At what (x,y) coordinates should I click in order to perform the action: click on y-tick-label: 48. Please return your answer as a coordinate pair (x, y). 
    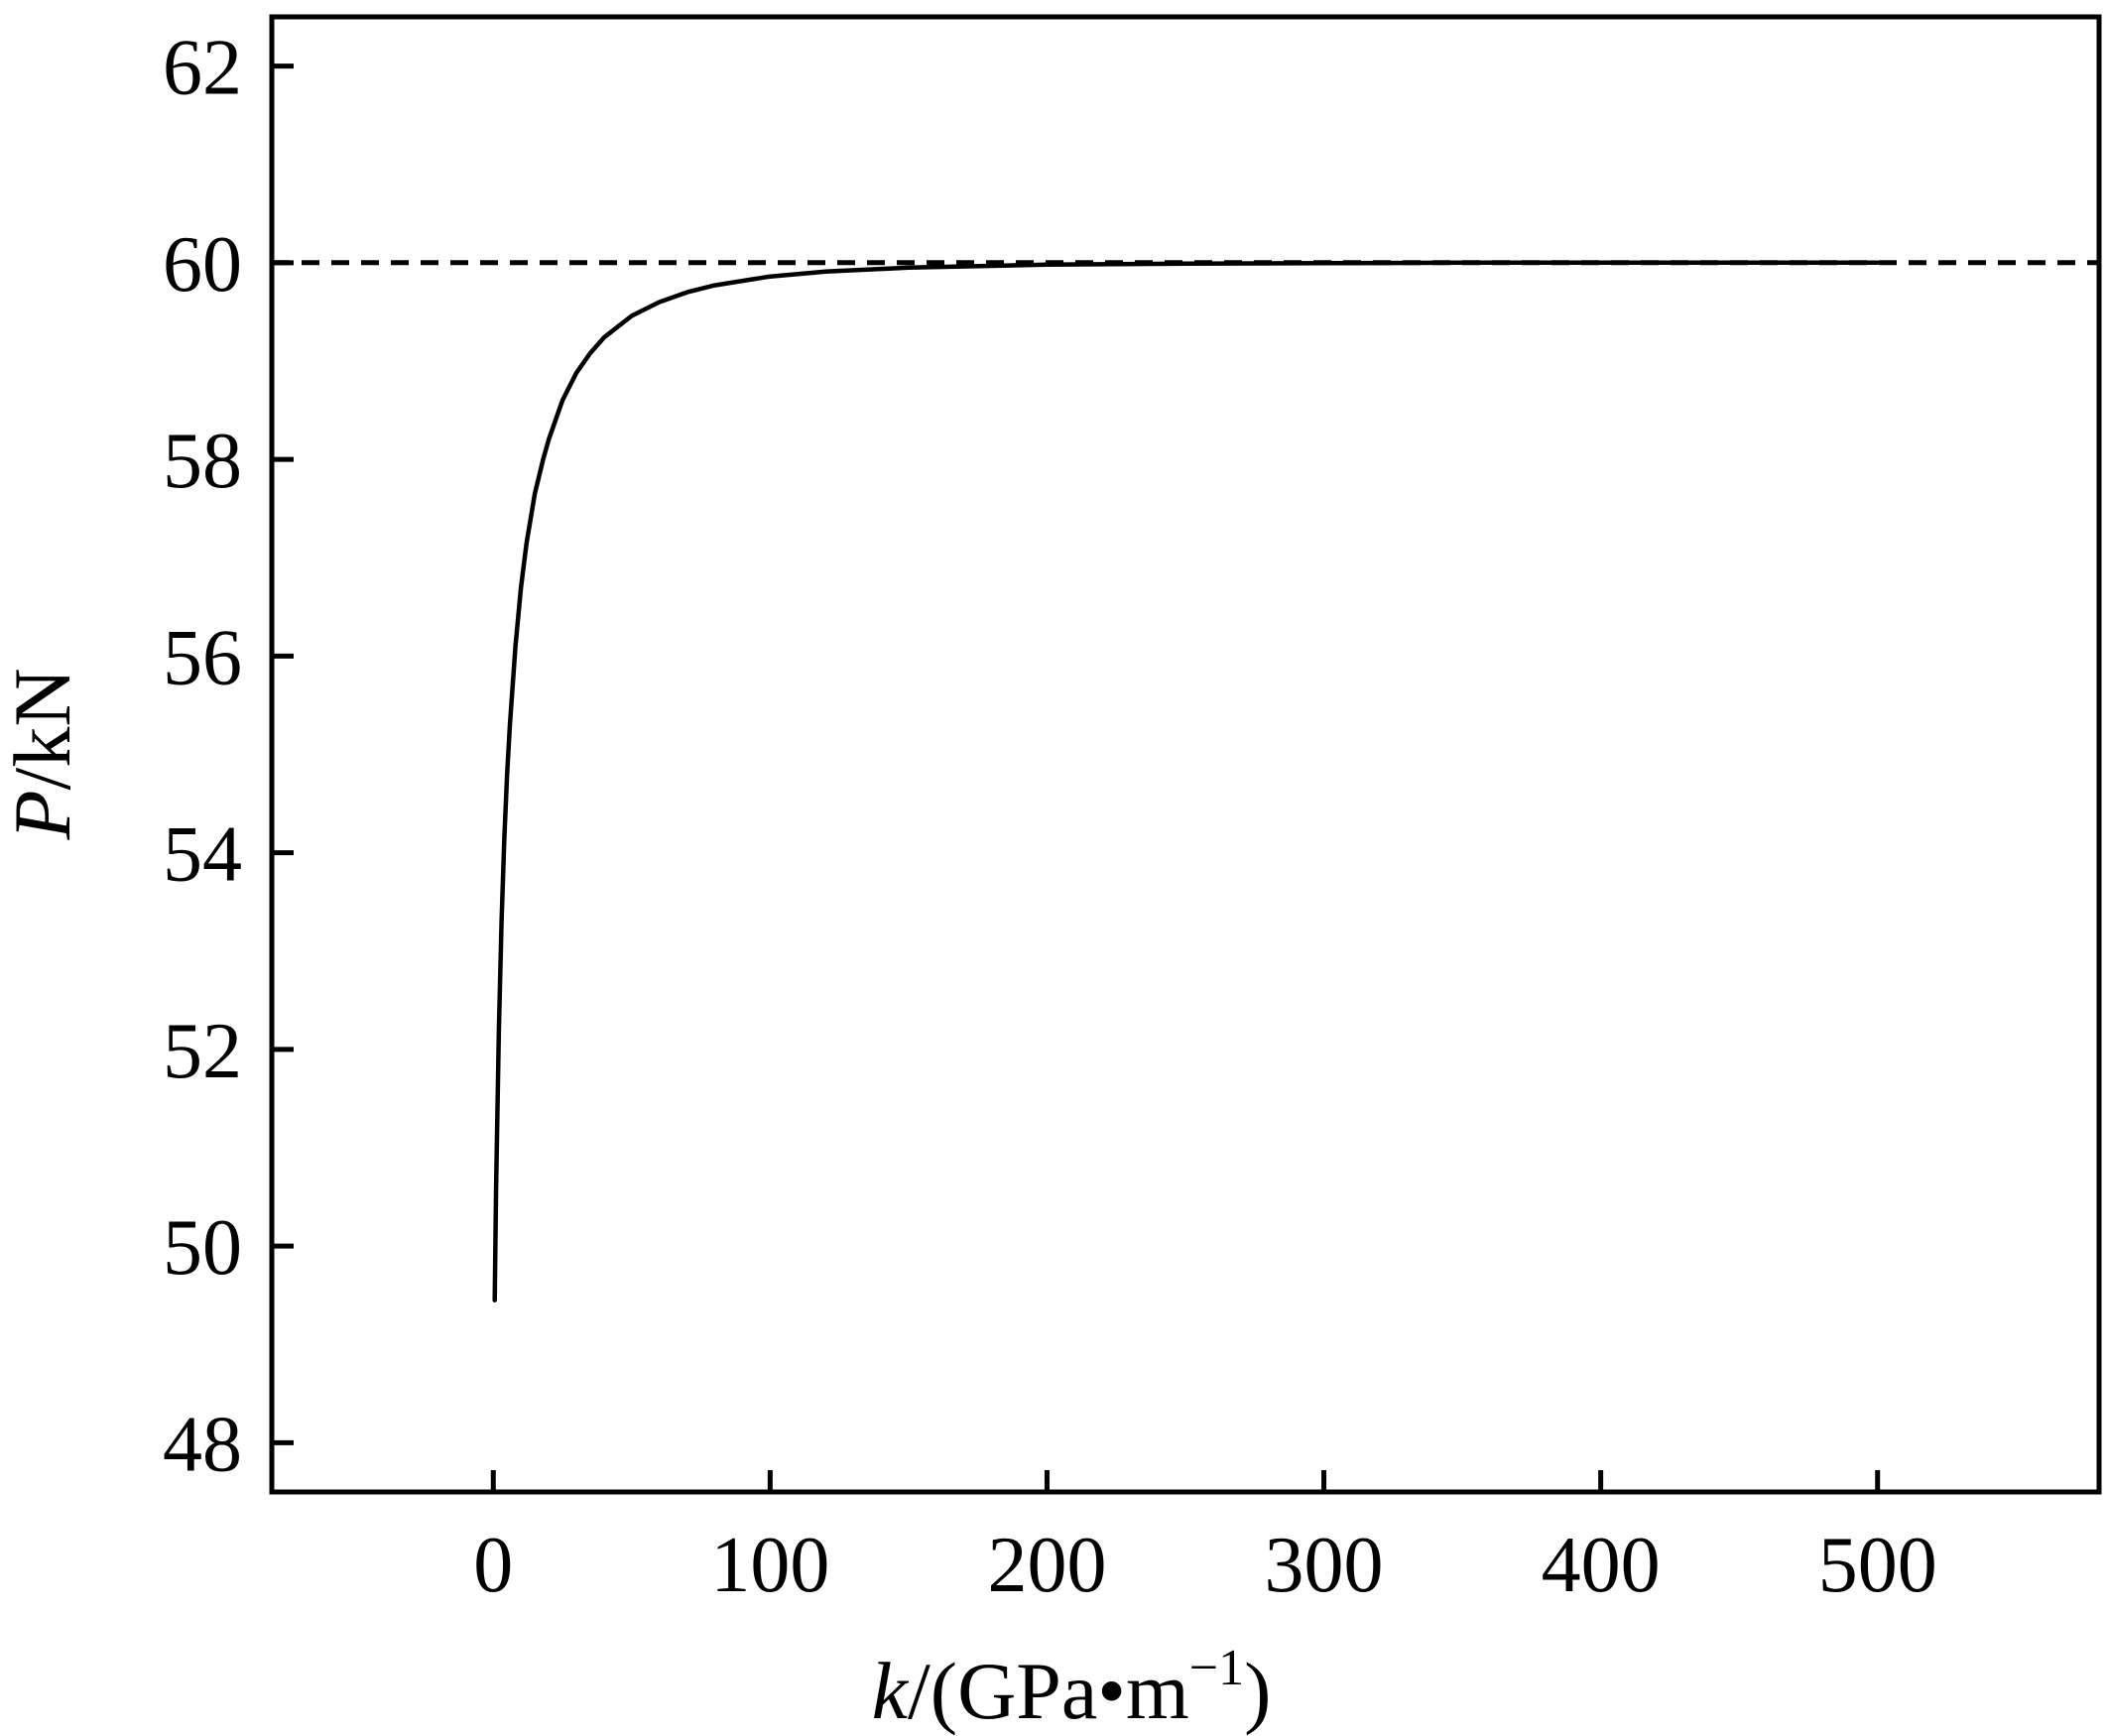
    Looking at the image, I should click on (202, 1444).